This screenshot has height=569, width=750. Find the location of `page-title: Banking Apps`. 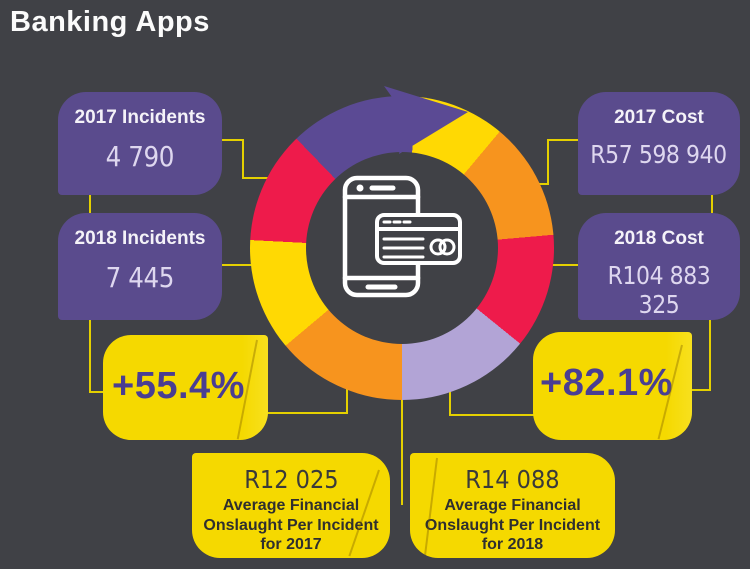

page-title: Banking Apps is located at coordinates (110, 22).